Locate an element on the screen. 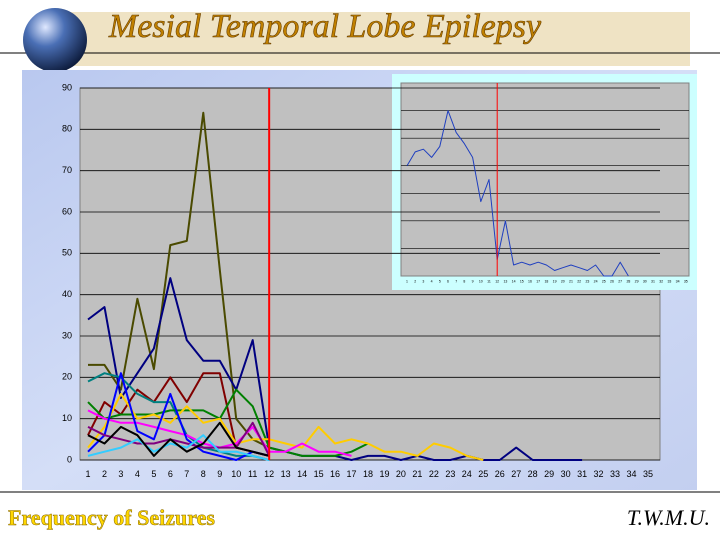 The height and width of the screenshot is (540, 720). y-tick-label: 30 is located at coordinates (67, 335).